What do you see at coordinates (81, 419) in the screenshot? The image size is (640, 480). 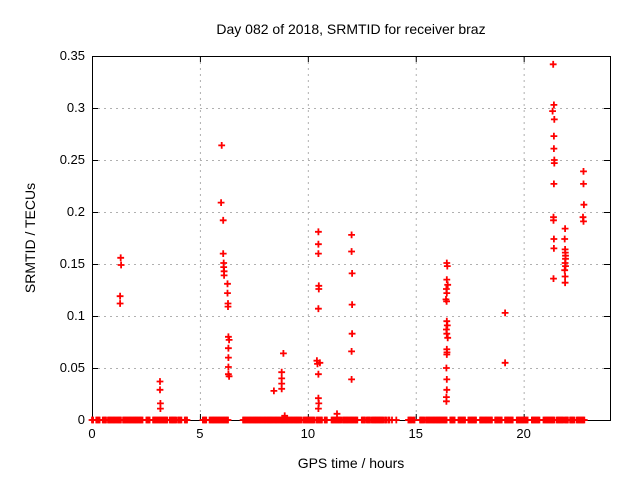 I see `y-tick-label: 0` at bounding box center [81, 419].